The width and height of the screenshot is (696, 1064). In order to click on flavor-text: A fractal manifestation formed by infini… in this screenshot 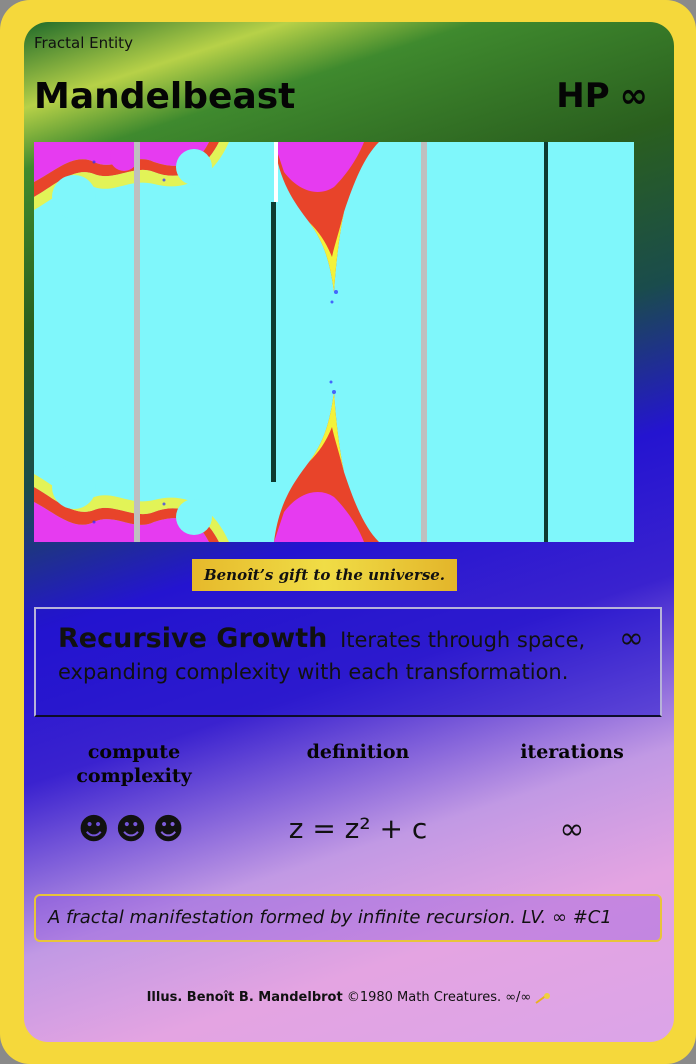, I will do `click(348, 918)`.